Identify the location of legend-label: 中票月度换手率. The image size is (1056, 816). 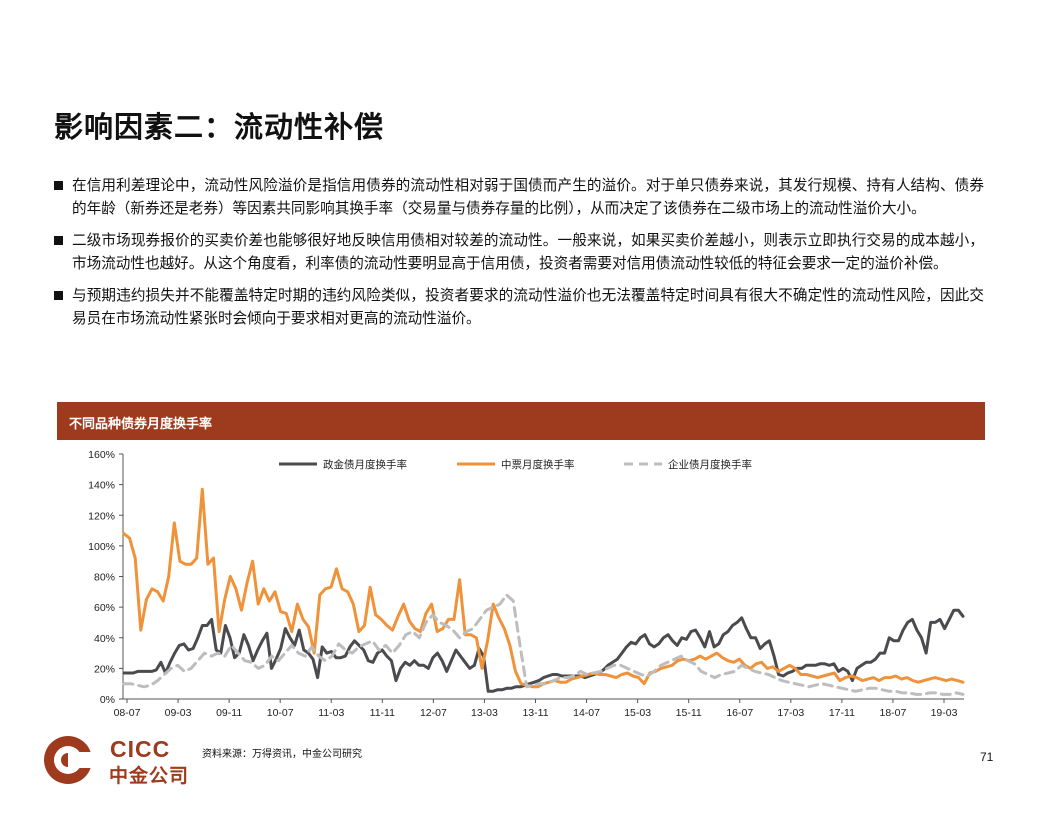
(538, 464).